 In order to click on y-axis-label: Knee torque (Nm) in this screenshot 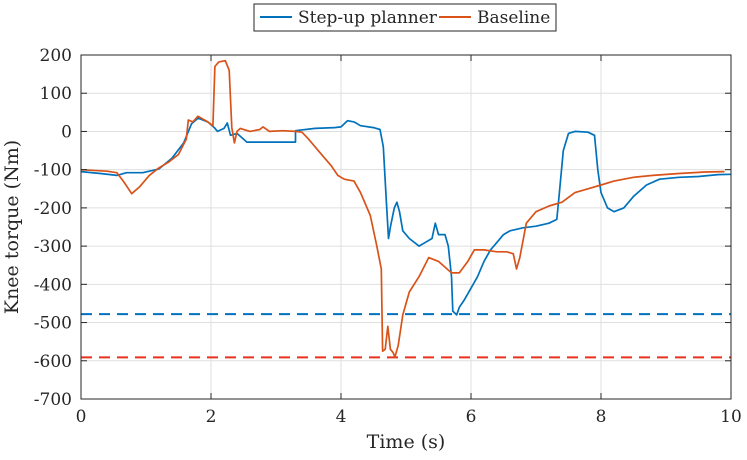, I will do `click(12, 227)`.